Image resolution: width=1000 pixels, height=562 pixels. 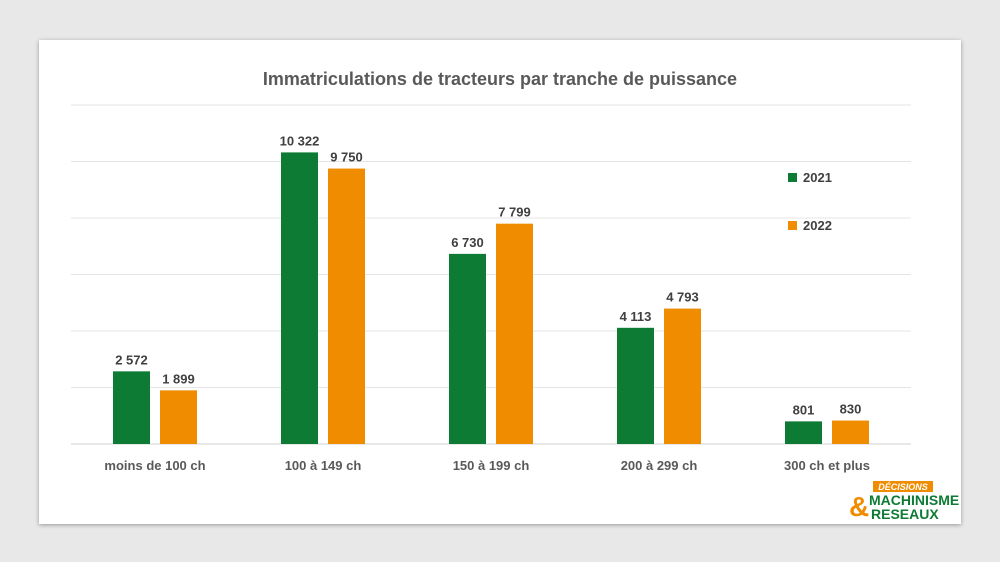 I want to click on decisions-machinisme-reseaux-logo: DÉCISIONS & MACHINISME RESEAUX, so click(x=904, y=501).